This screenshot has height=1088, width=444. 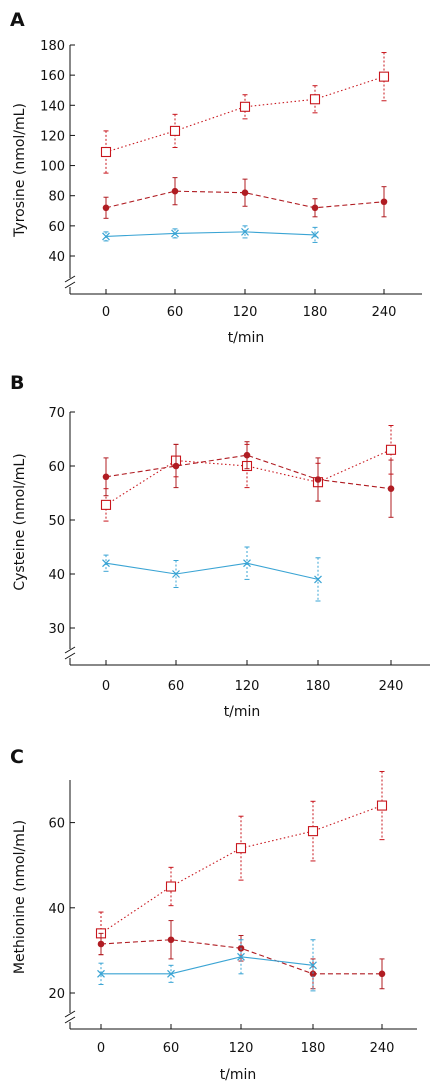 What do you see at coordinates (106, 312) in the screenshot?
I see `x-tick-label-a: 0` at bounding box center [106, 312].